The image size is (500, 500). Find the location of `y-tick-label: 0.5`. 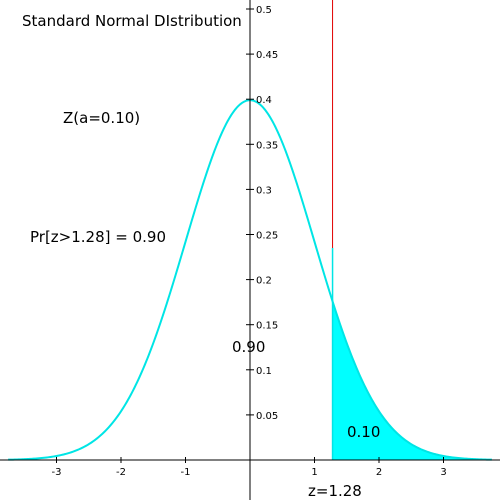

y-tick-label: 0.5 is located at coordinates (264, 10).